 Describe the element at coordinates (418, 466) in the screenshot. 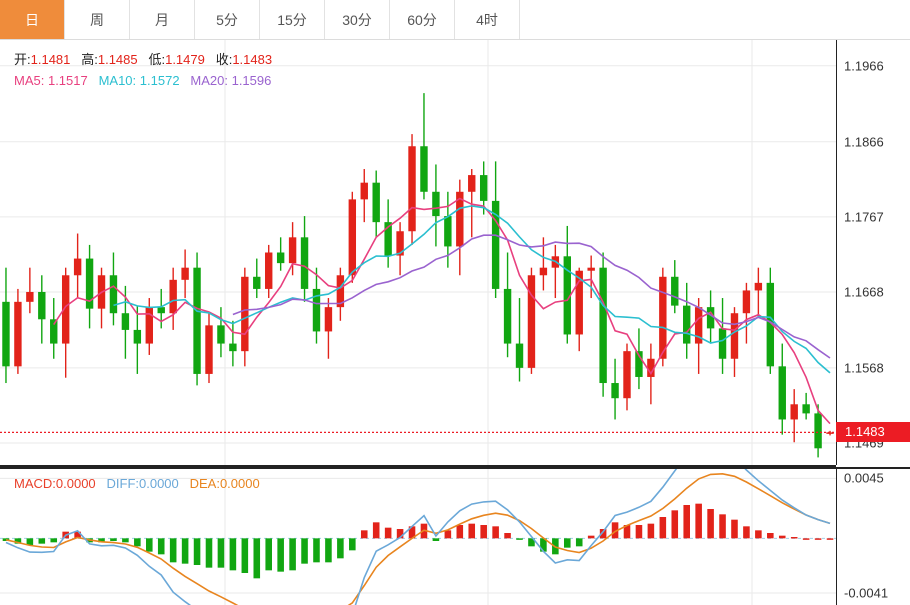

I see `panel-divider` at that location.